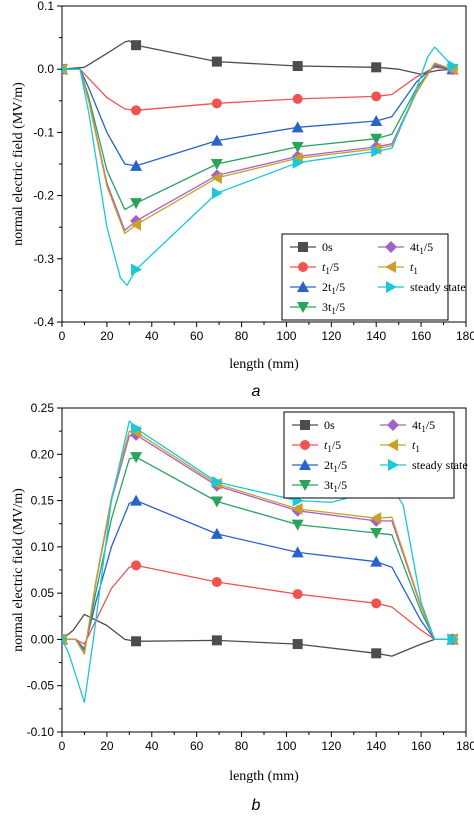 The width and height of the screenshot is (474, 816). Describe the element at coordinates (331, 336) in the screenshot. I see `x-tick-label: 120` at that location.